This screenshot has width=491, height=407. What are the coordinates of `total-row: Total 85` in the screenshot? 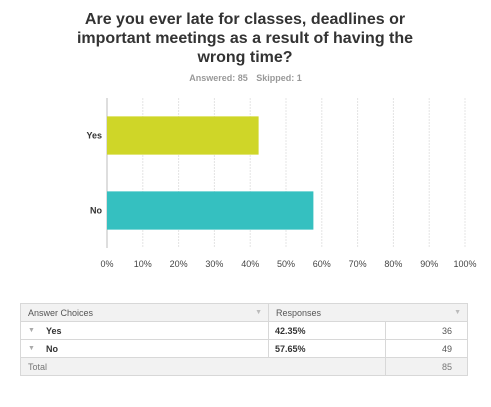 It's located at (244, 366).